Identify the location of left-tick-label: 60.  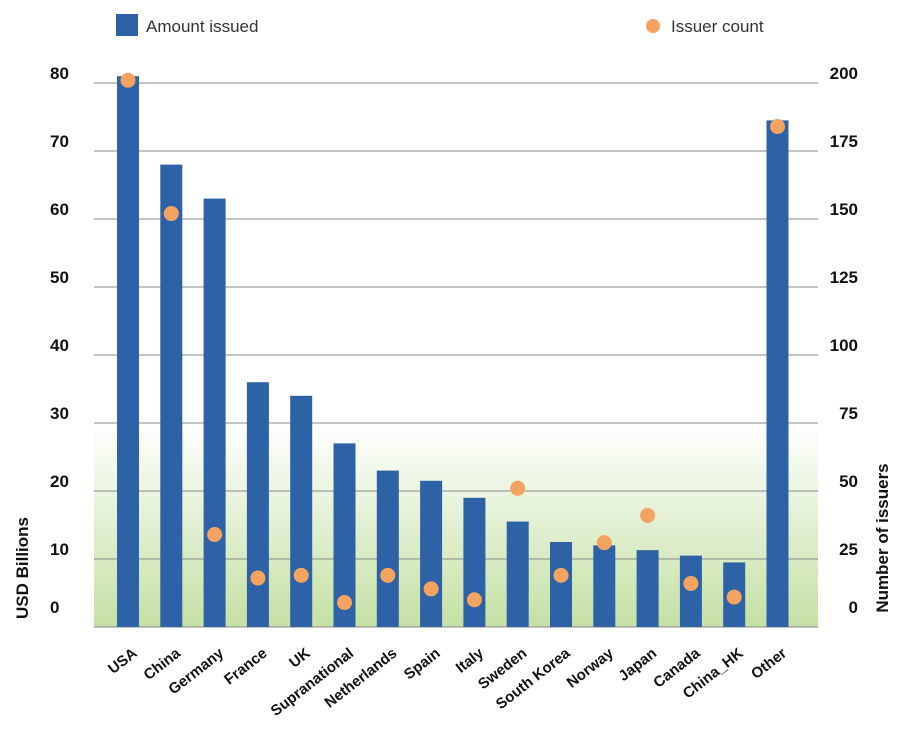
(59, 209).